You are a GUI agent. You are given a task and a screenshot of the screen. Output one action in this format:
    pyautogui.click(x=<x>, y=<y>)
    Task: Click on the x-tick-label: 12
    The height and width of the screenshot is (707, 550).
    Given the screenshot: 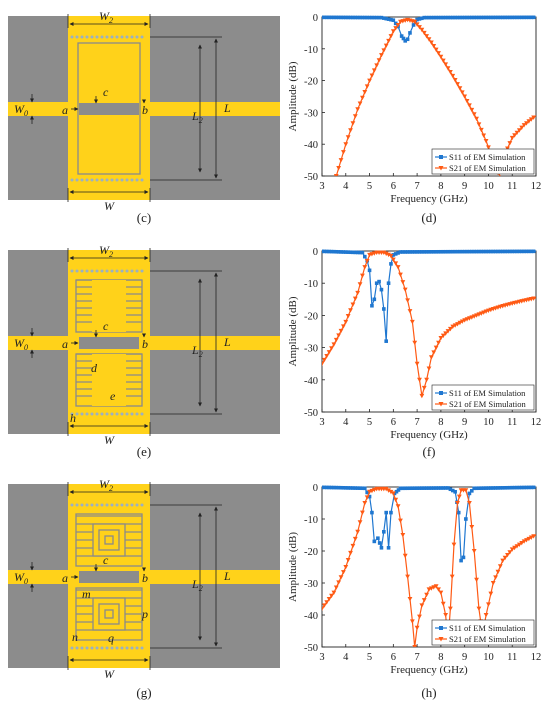 What is the action you would take?
    pyautogui.click(x=536, y=186)
    